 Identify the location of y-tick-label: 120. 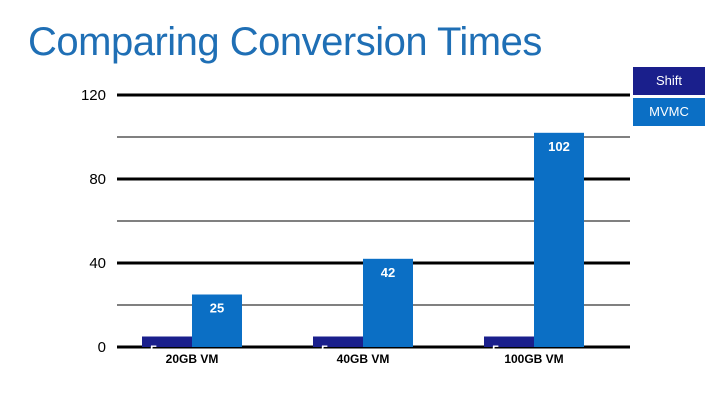
(93, 95).